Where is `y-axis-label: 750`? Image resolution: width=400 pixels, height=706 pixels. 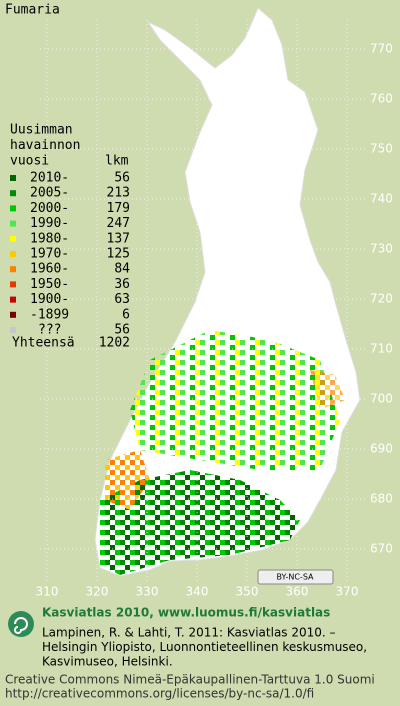 y-axis-label: 750 is located at coordinates (381, 149).